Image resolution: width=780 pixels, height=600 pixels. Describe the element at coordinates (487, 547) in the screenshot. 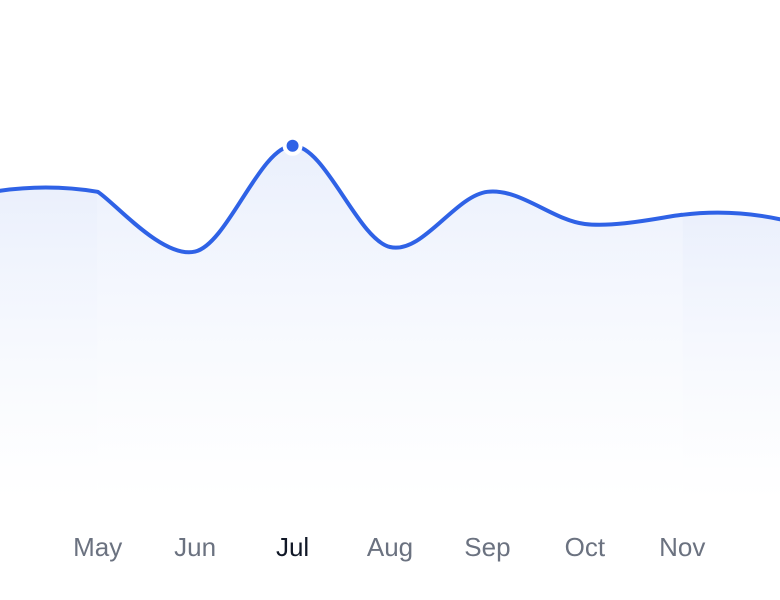

I see `x-tick-label: Sep` at that location.